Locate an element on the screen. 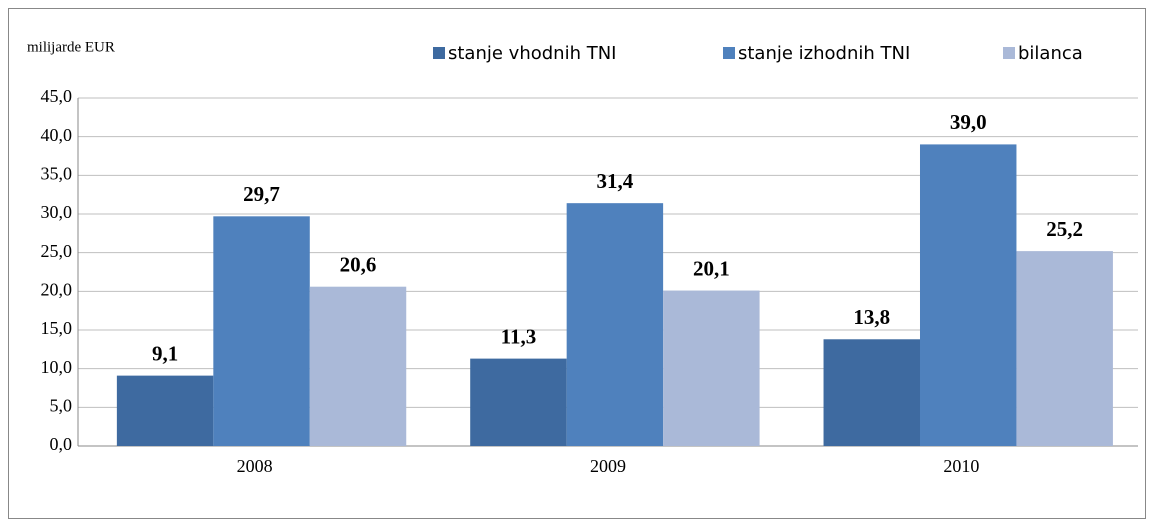 This screenshot has width=1150, height=528. y-tick-label: 15,0 is located at coordinates (57, 328).